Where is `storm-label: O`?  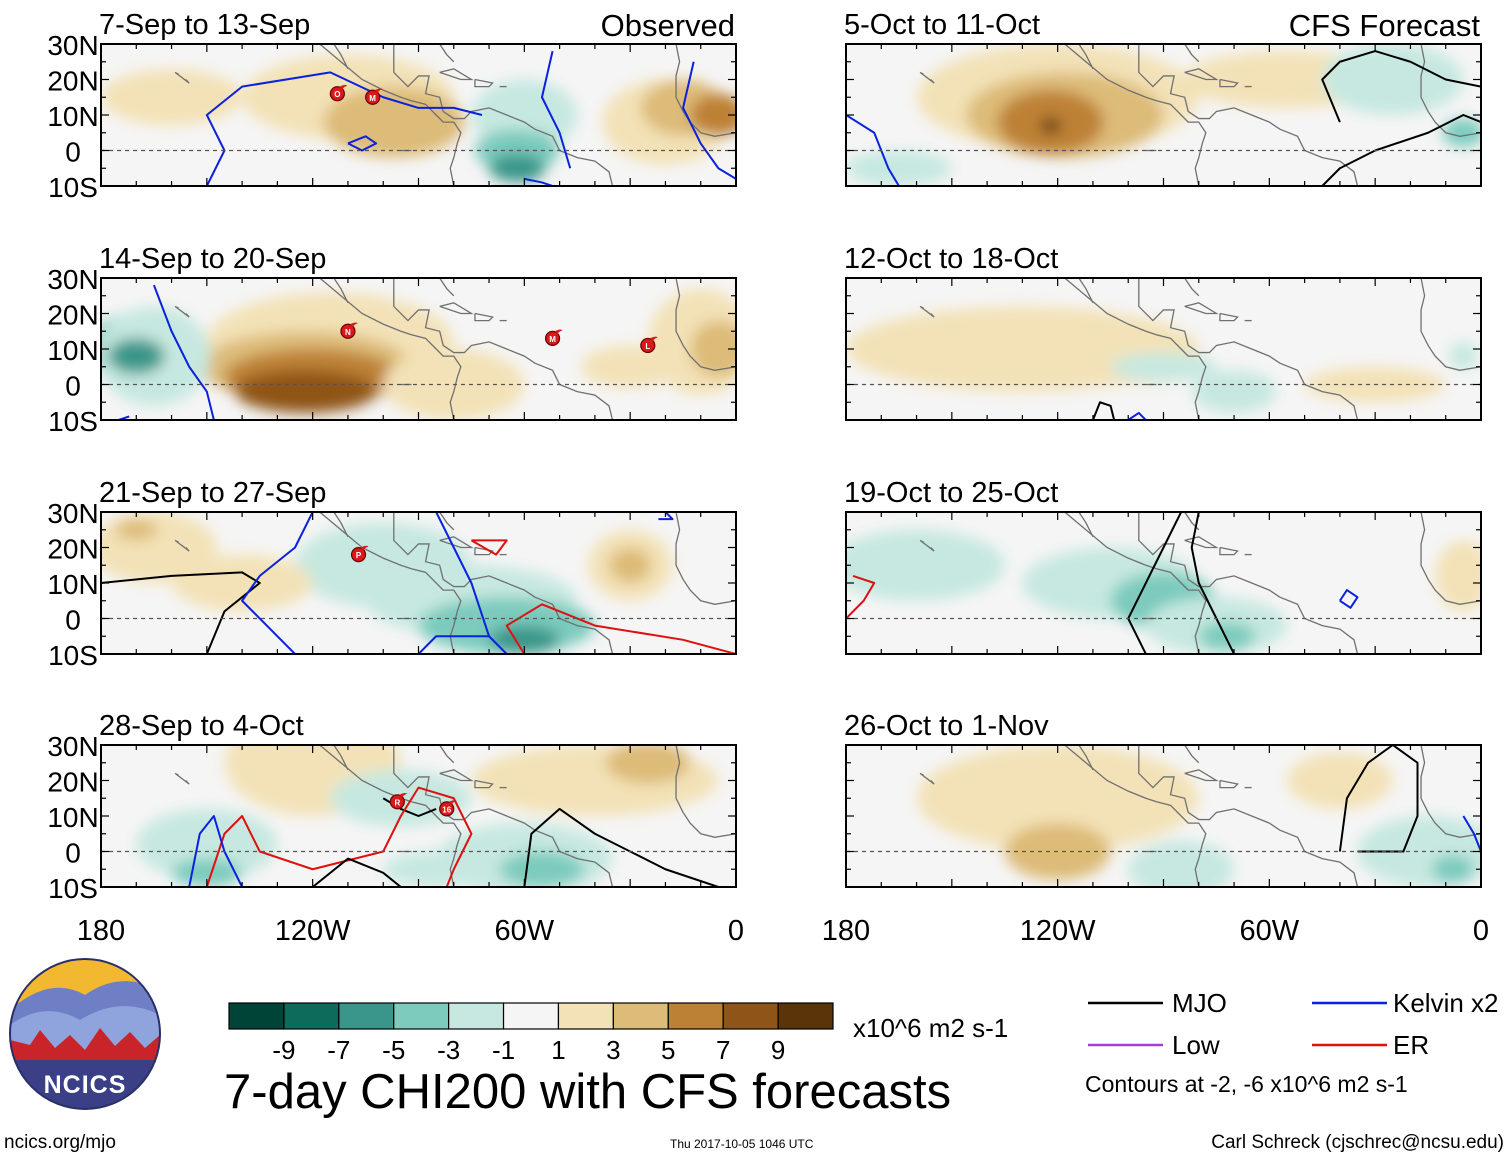 storm-label: O is located at coordinates (337, 94).